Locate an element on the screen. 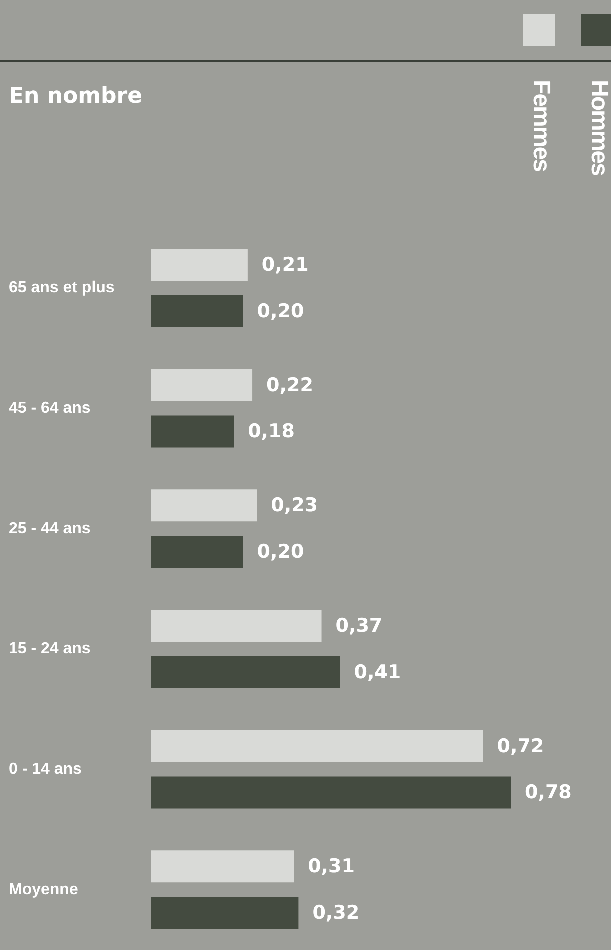 The width and height of the screenshot is (611, 950). data-label: 0,31 is located at coordinates (331, 867).